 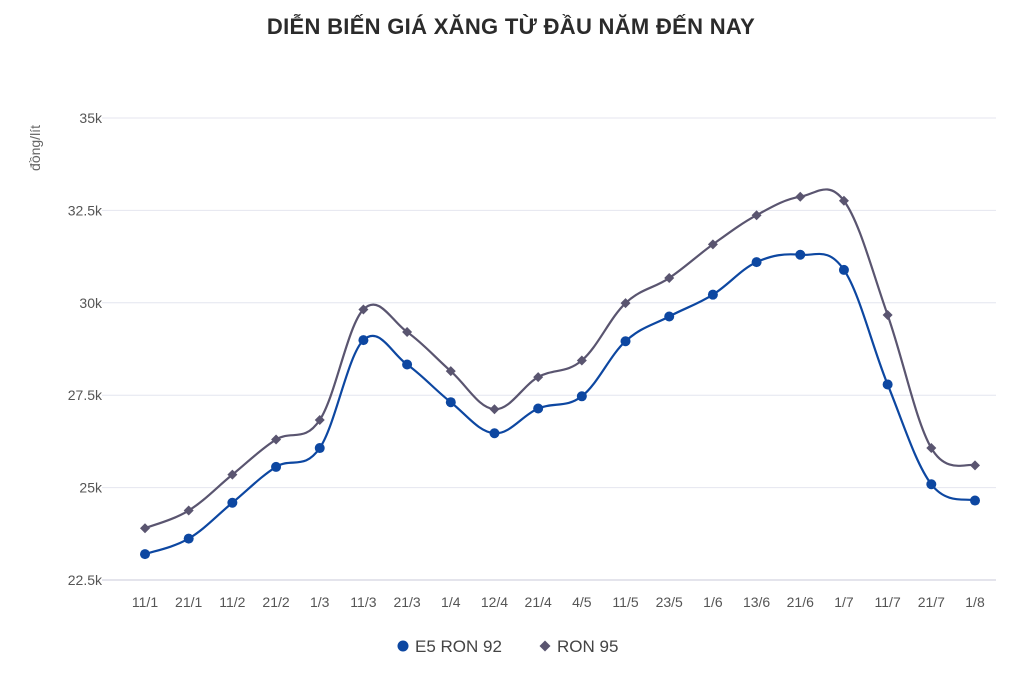 I want to click on y-tick-label: 35k, so click(x=91, y=118).